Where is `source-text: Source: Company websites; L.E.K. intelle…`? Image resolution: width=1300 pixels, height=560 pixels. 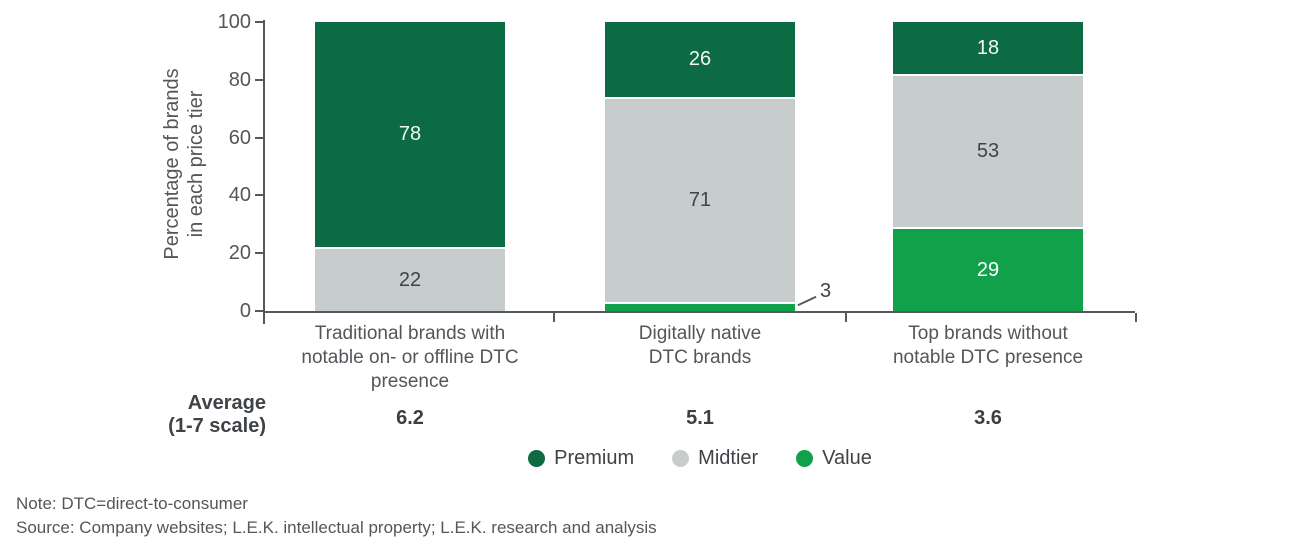 source-text: Source: Company websites; L.E.K. intelle… is located at coordinates (336, 527).